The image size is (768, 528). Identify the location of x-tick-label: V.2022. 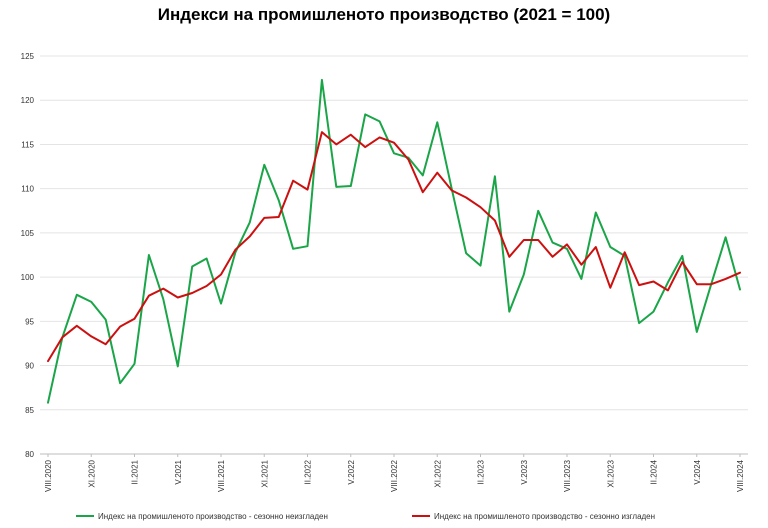
(351, 471).